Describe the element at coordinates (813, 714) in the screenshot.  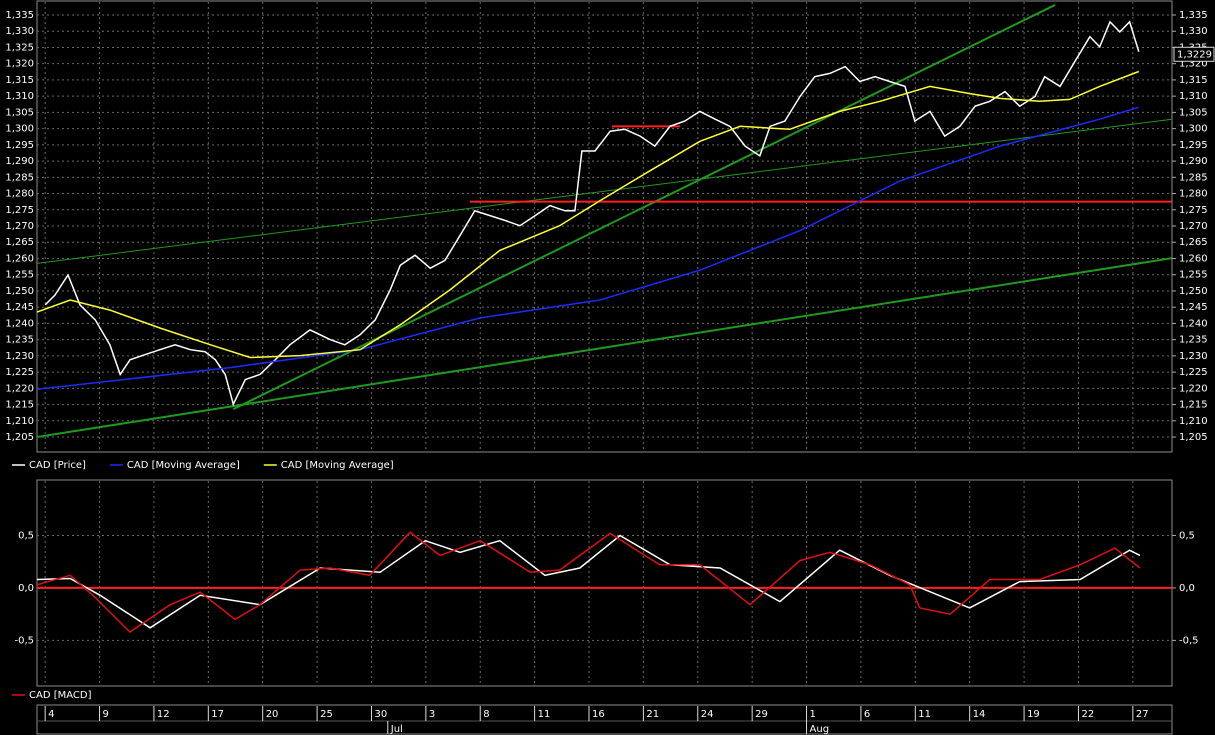
I see `x-tick-label: 1` at that location.